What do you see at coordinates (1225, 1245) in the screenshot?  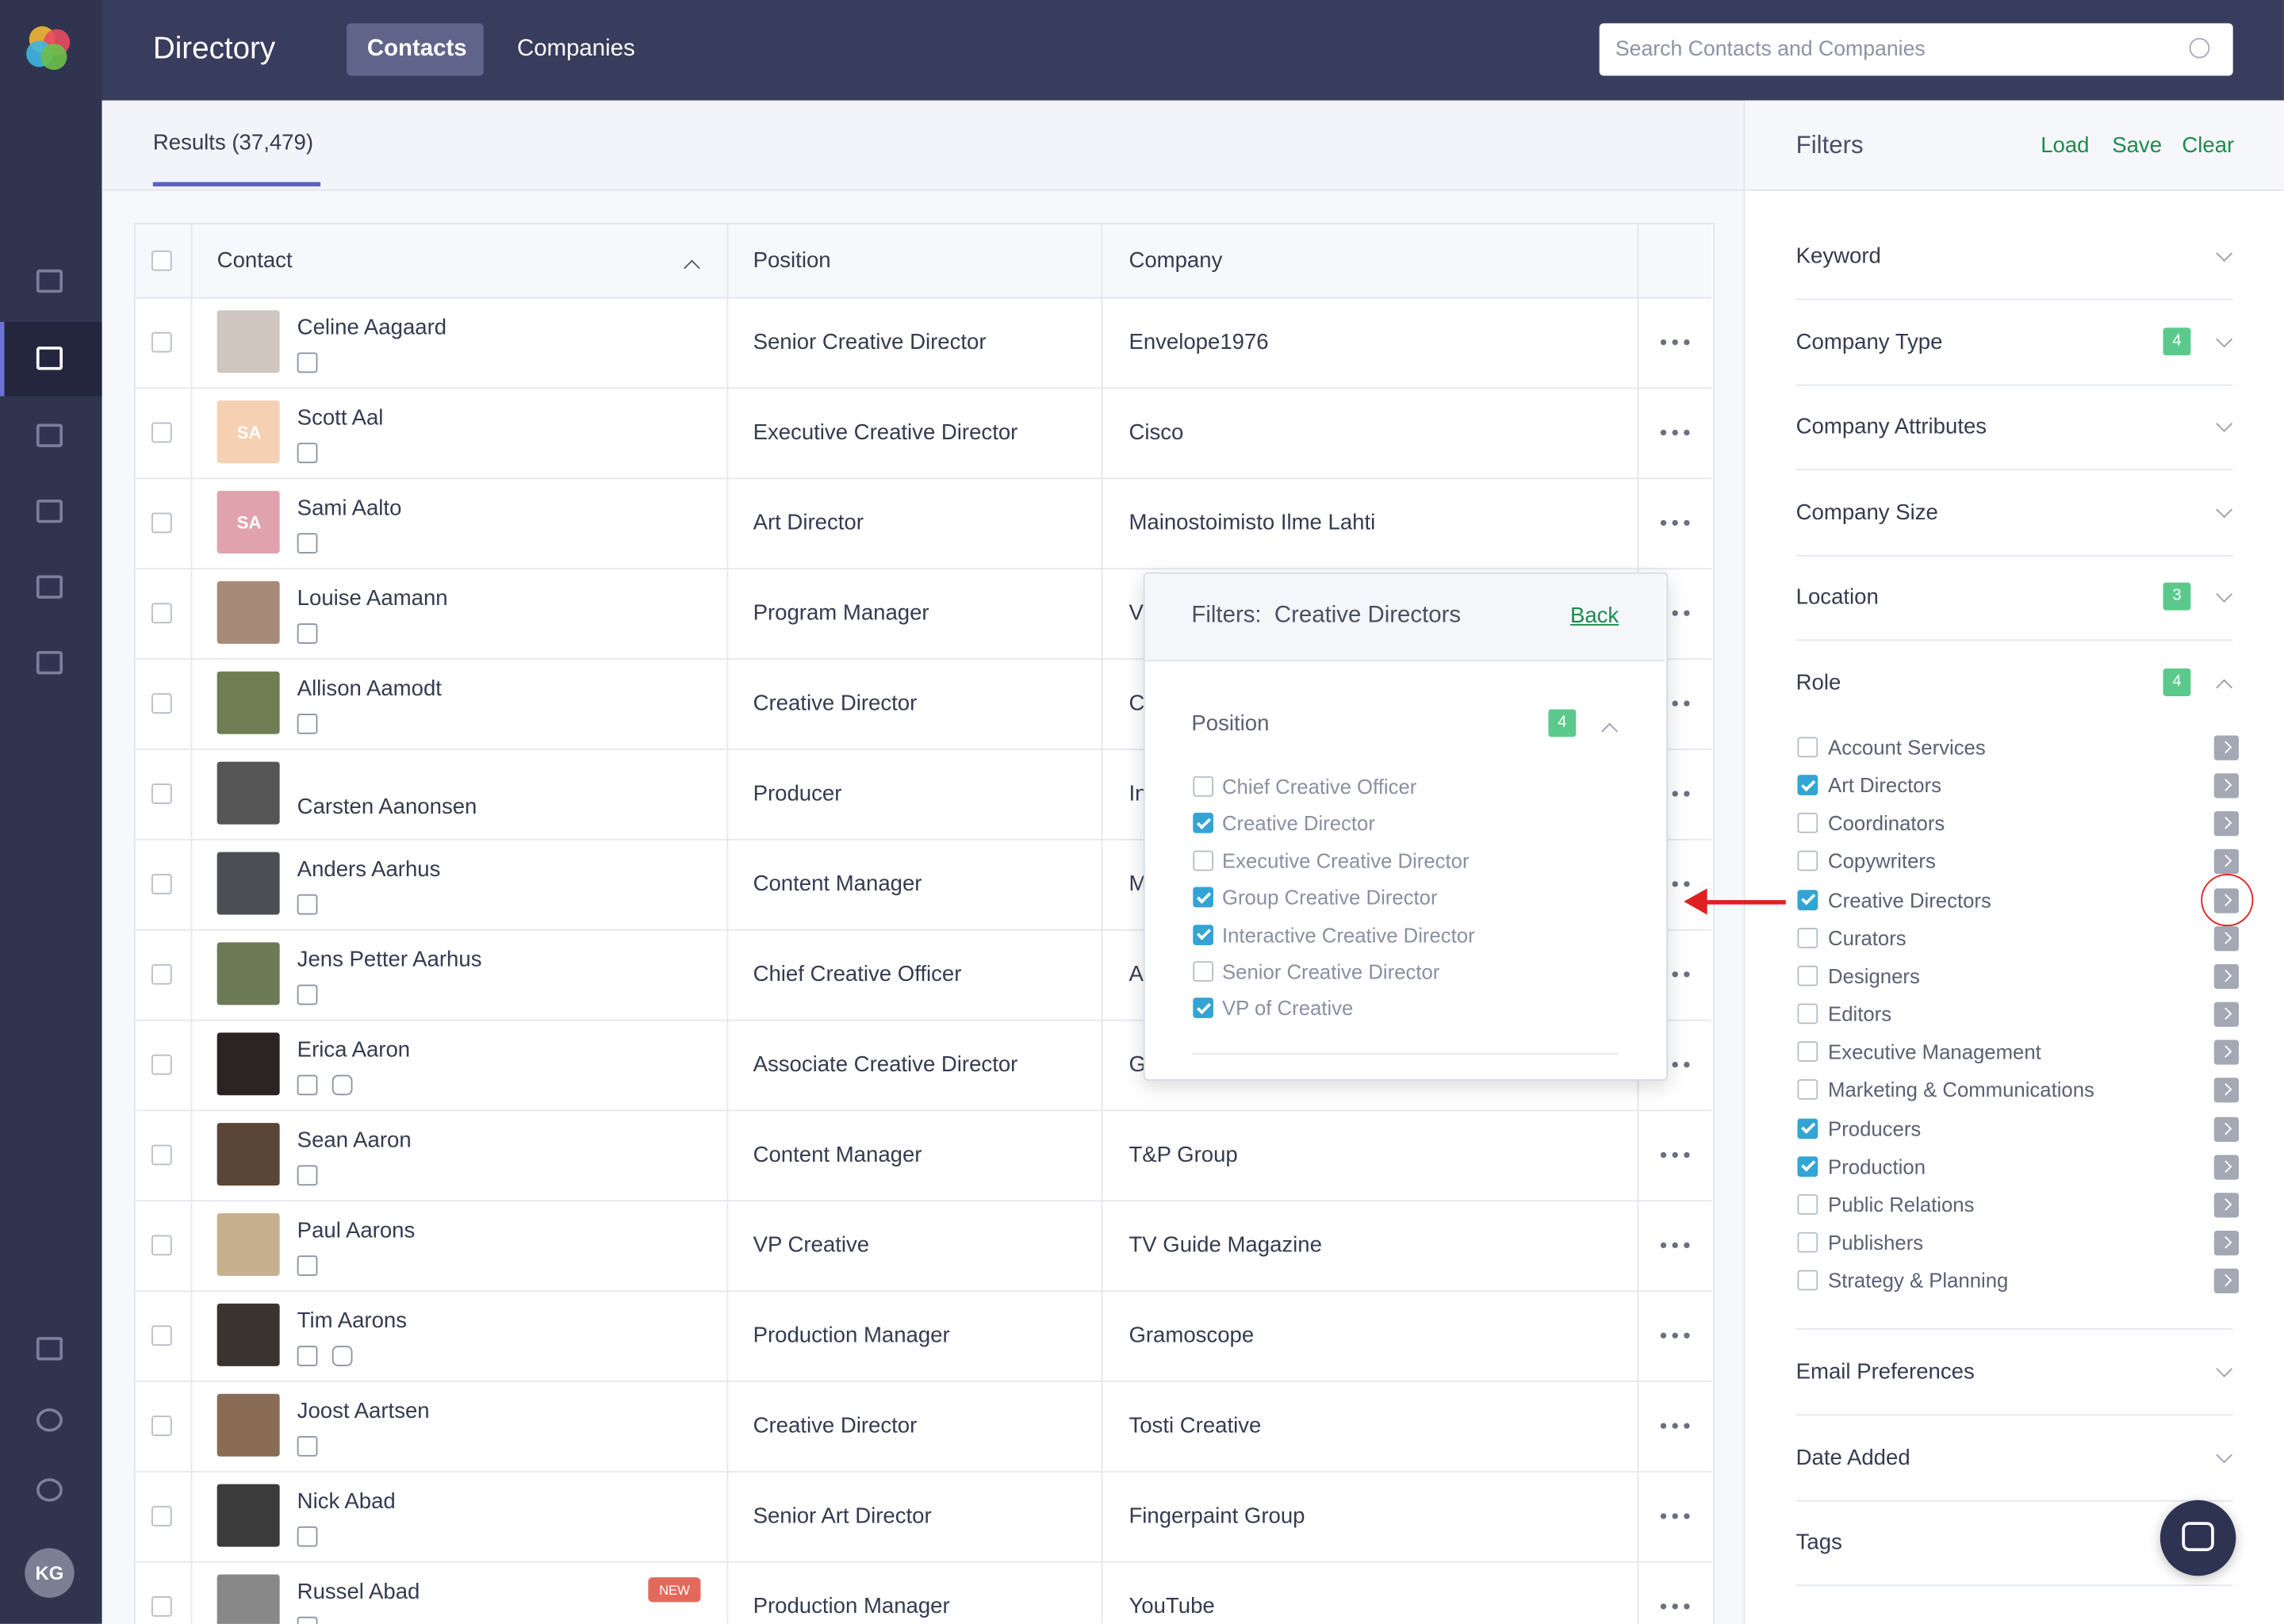 I see `company: TV Guide Magazine` at bounding box center [1225, 1245].